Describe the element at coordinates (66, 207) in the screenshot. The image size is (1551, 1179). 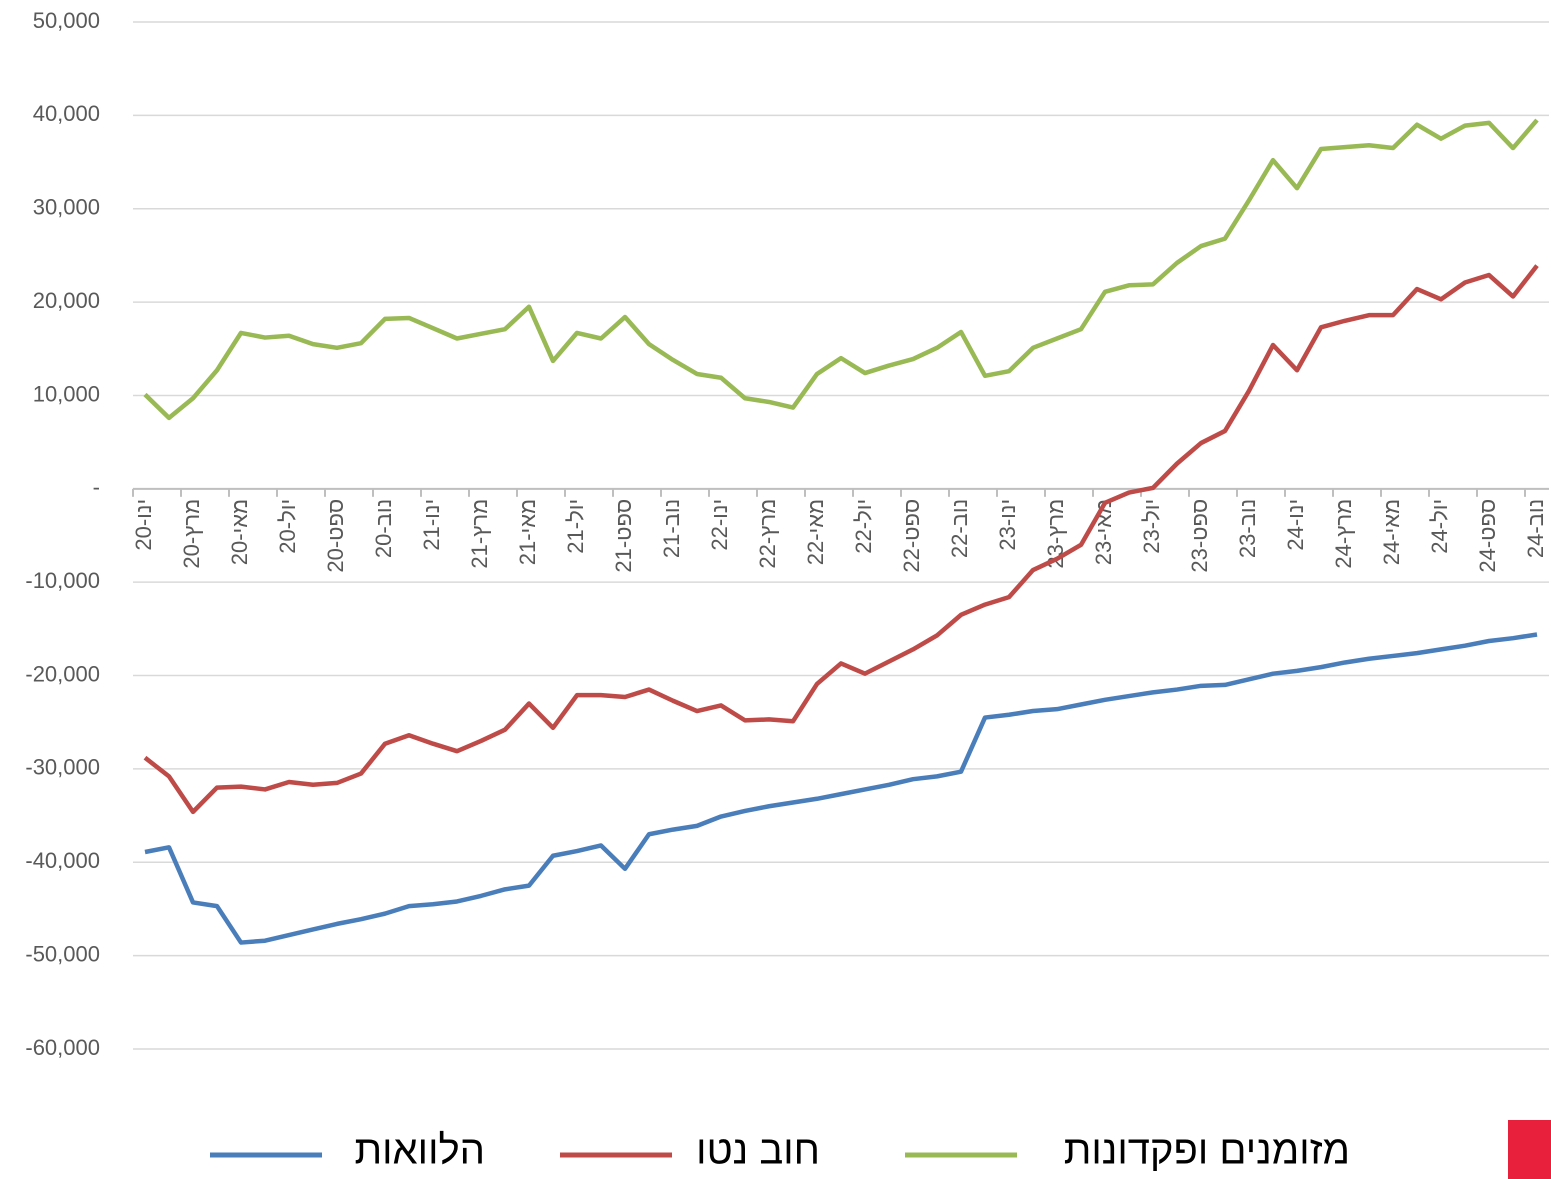
I see `y-tick-label: 30,000` at that location.